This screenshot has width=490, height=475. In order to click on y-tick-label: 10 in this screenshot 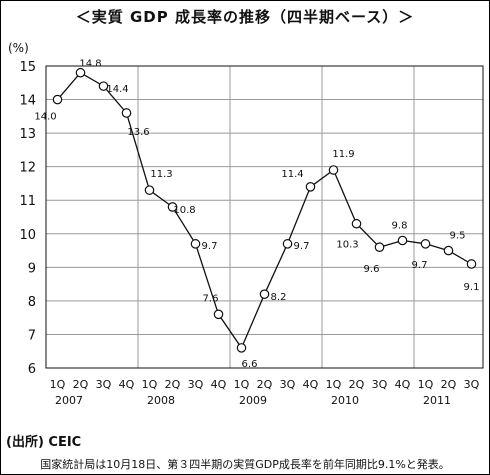, I will do `click(27, 235)`.